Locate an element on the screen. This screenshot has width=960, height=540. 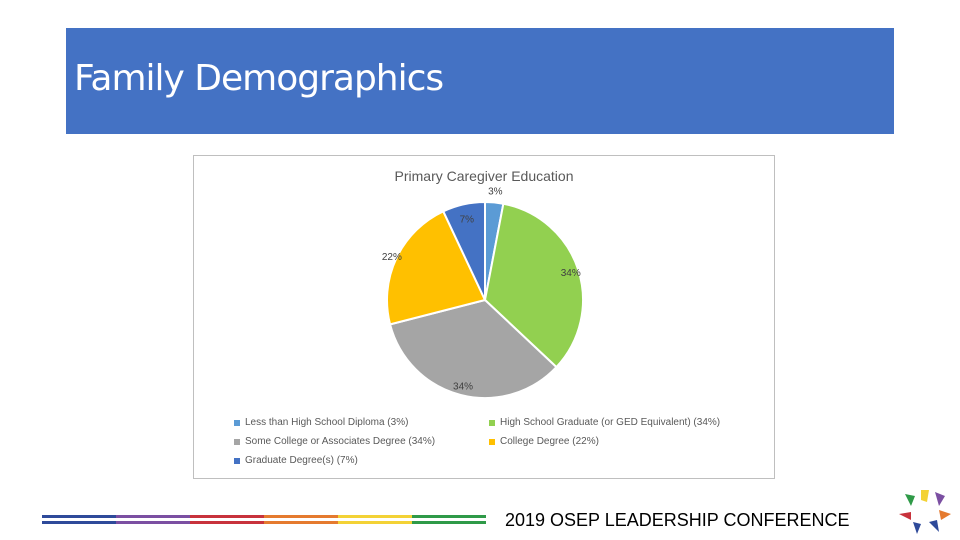
legend-item: College Degree (22%) is located at coordinates (544, 441).